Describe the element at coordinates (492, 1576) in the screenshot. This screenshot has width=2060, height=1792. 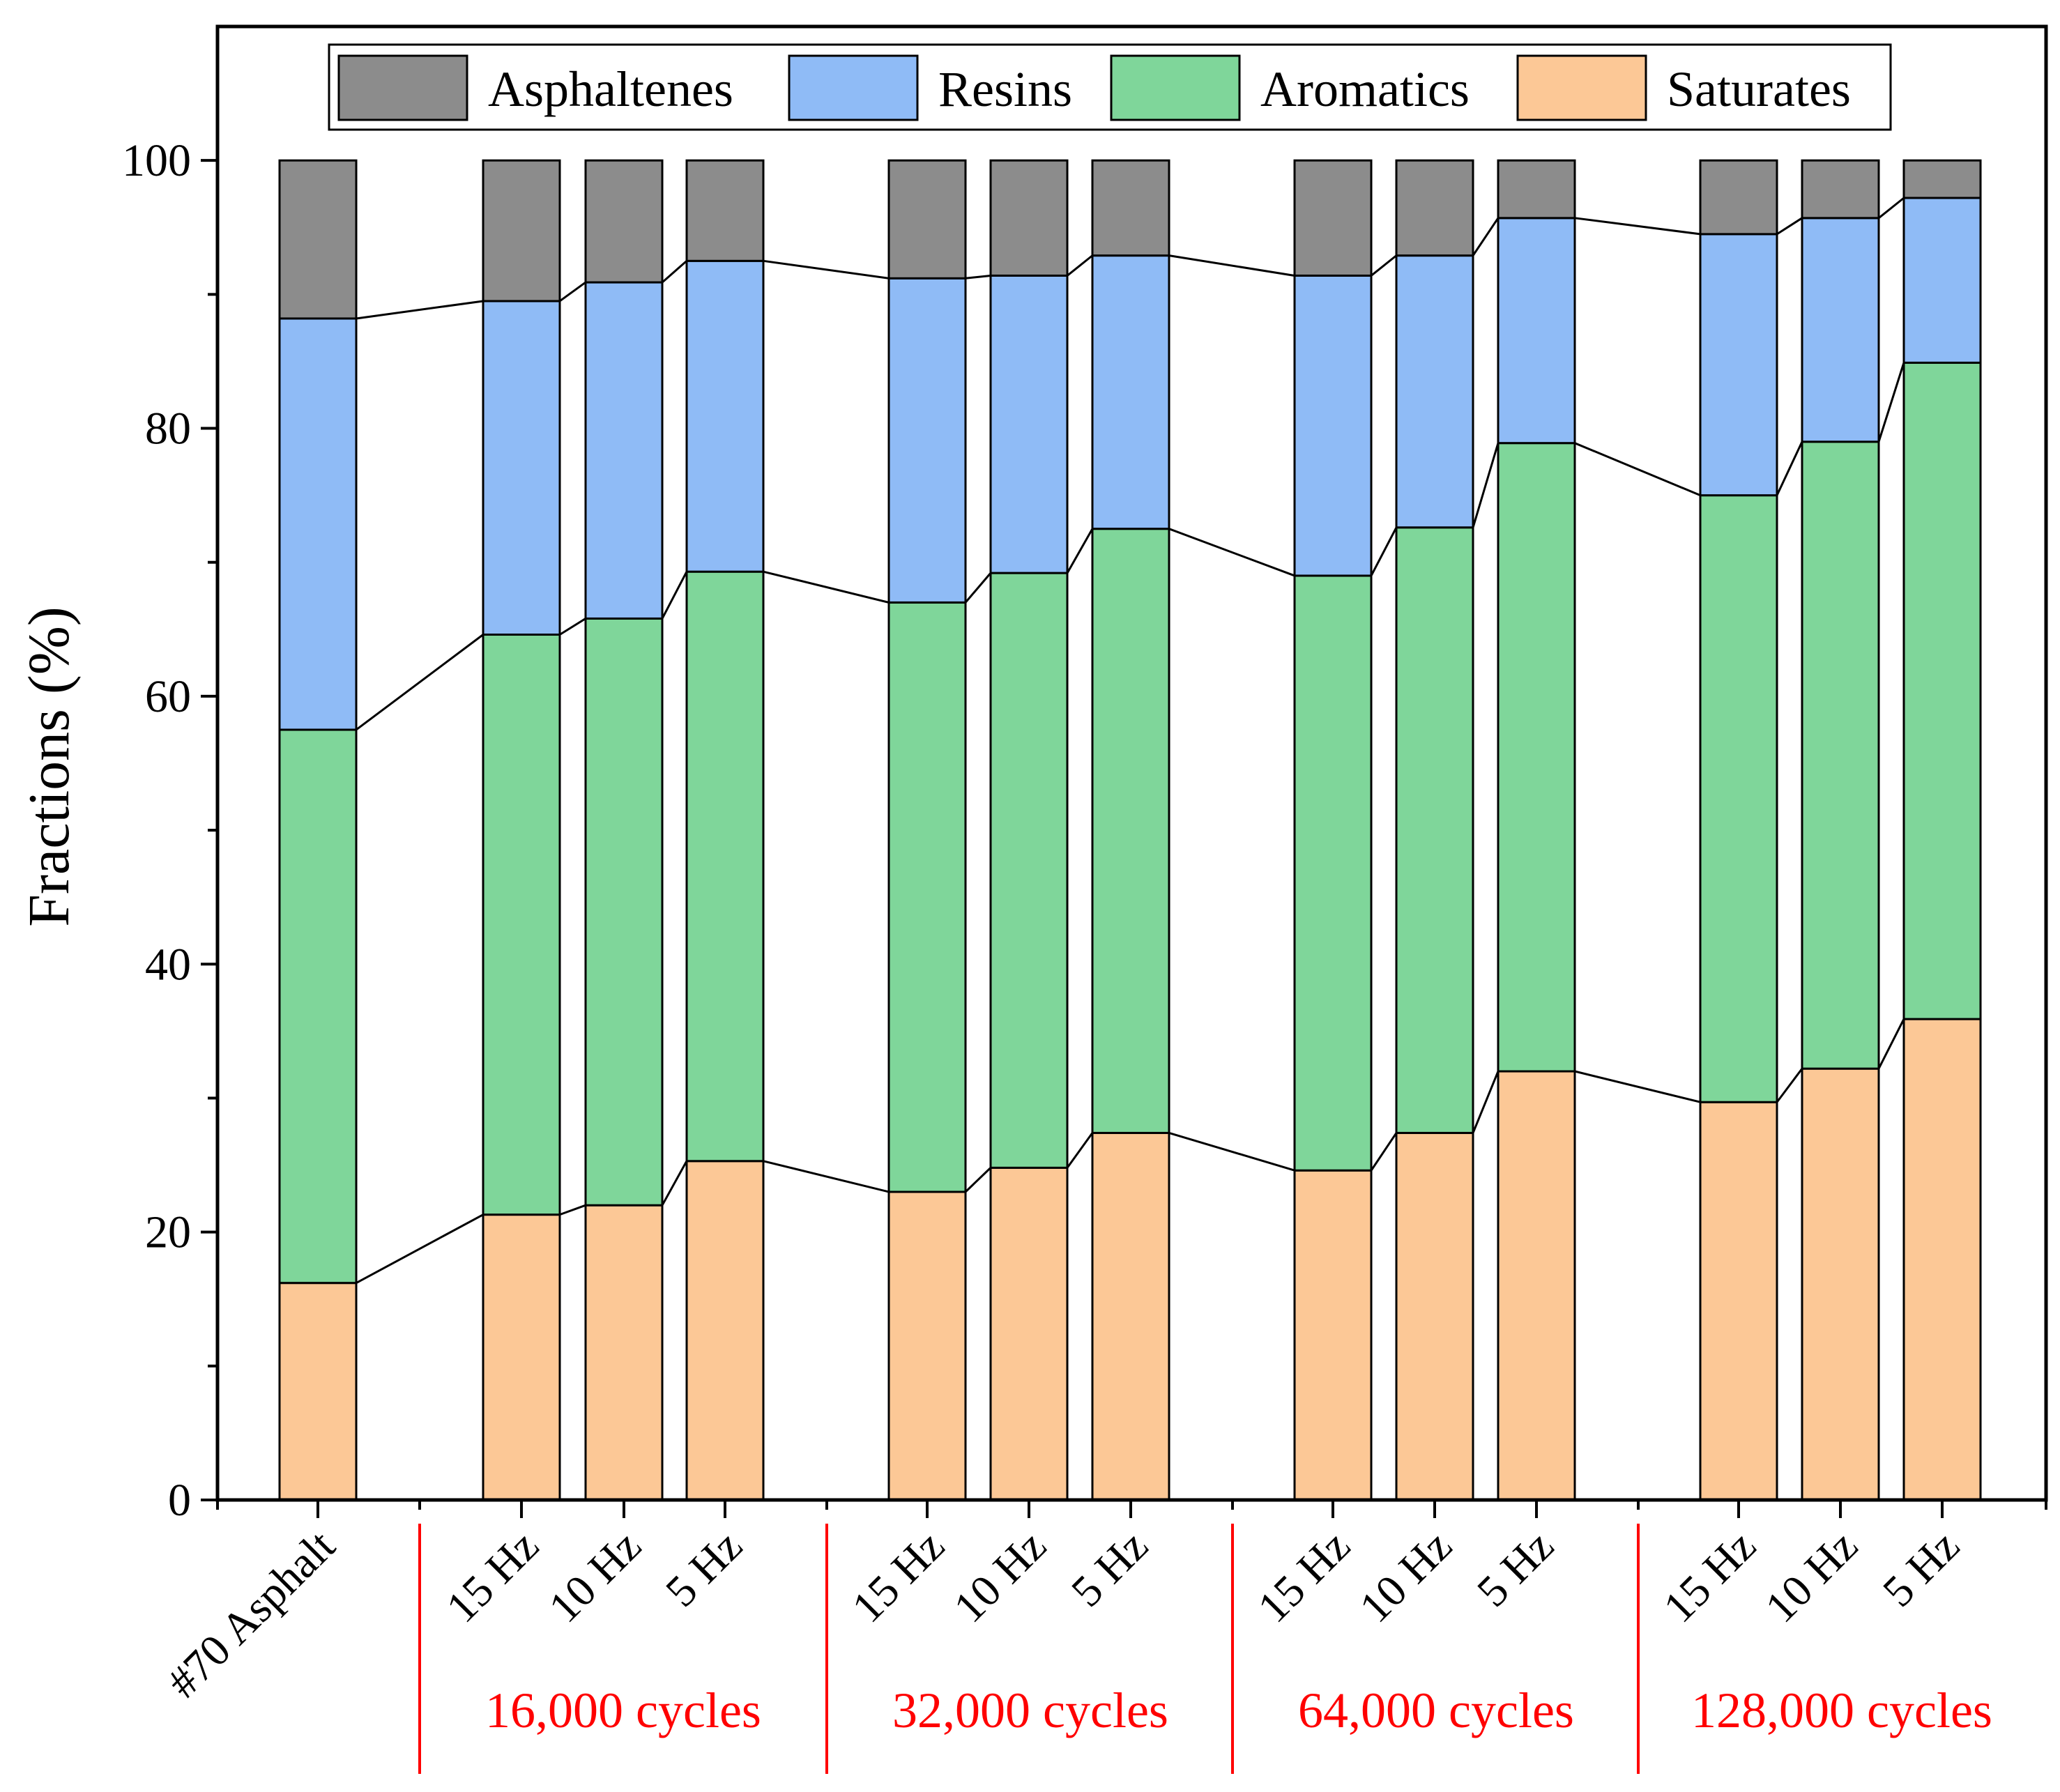
I see `category-label-1: 15 Hz` at that location.